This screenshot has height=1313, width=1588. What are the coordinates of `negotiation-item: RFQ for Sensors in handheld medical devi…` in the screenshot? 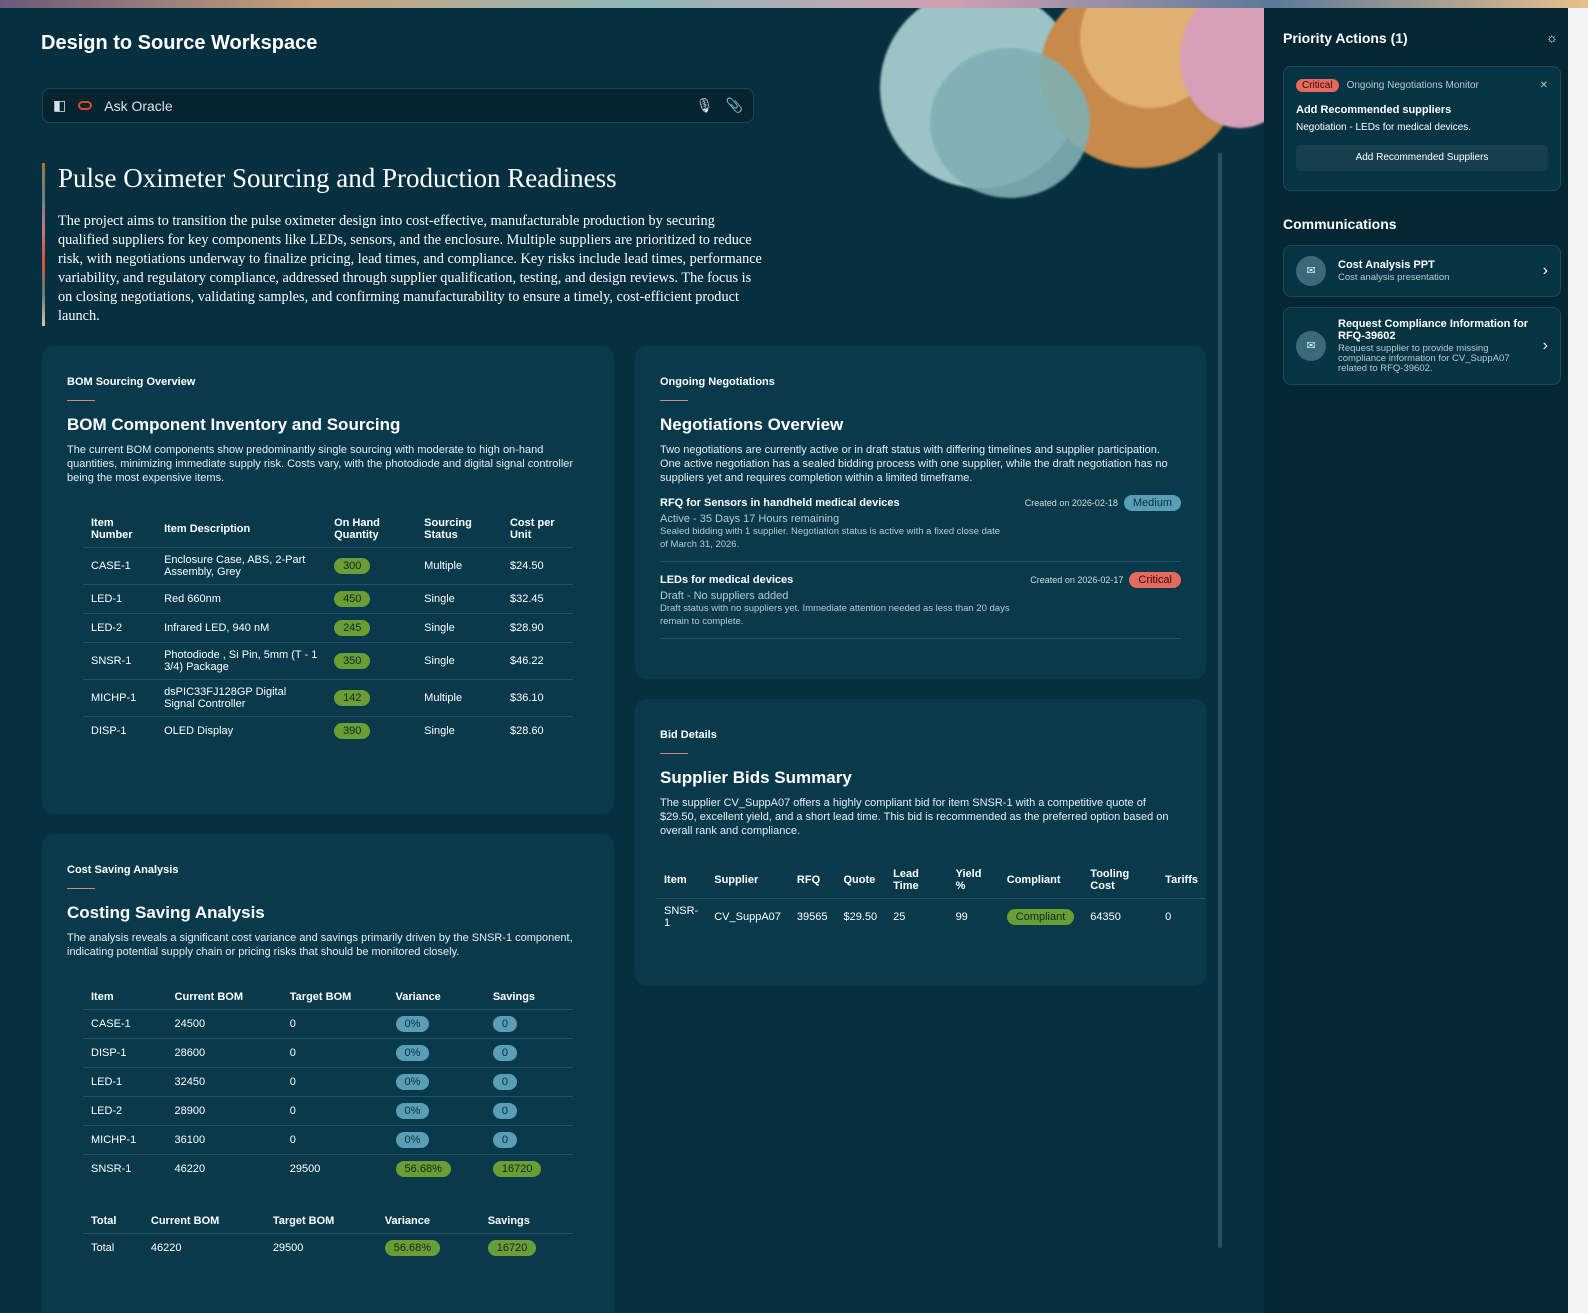 It's located at (920, 523).